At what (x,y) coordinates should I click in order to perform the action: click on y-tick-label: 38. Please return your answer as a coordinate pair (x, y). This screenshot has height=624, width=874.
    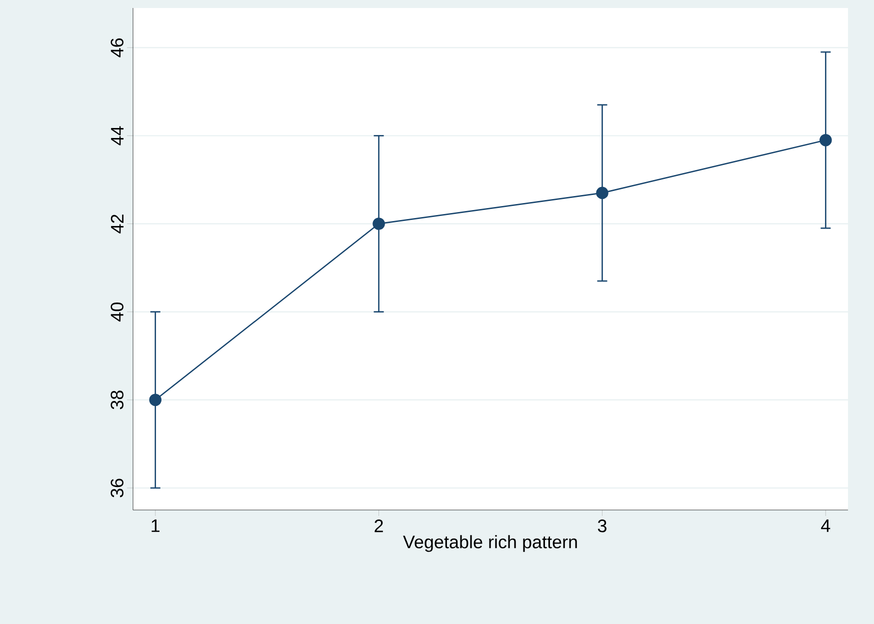
    Looking at the image, I should click on (117, 400).